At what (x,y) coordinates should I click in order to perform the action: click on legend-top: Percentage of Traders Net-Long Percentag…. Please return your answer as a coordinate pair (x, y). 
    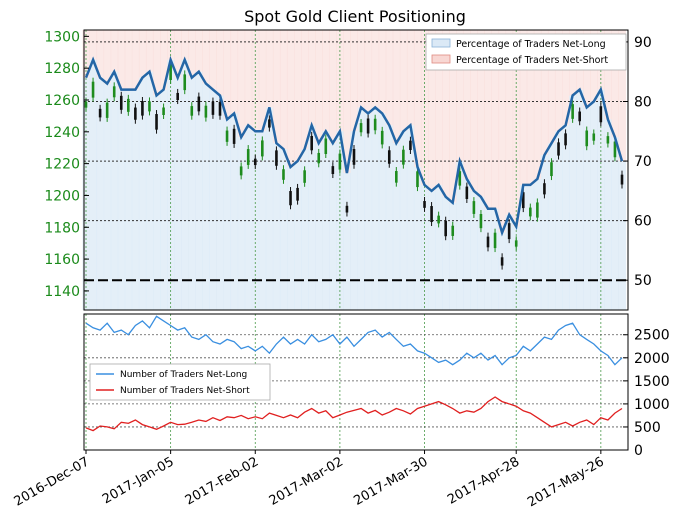
    Looking at the image, I should click on (526, 52).